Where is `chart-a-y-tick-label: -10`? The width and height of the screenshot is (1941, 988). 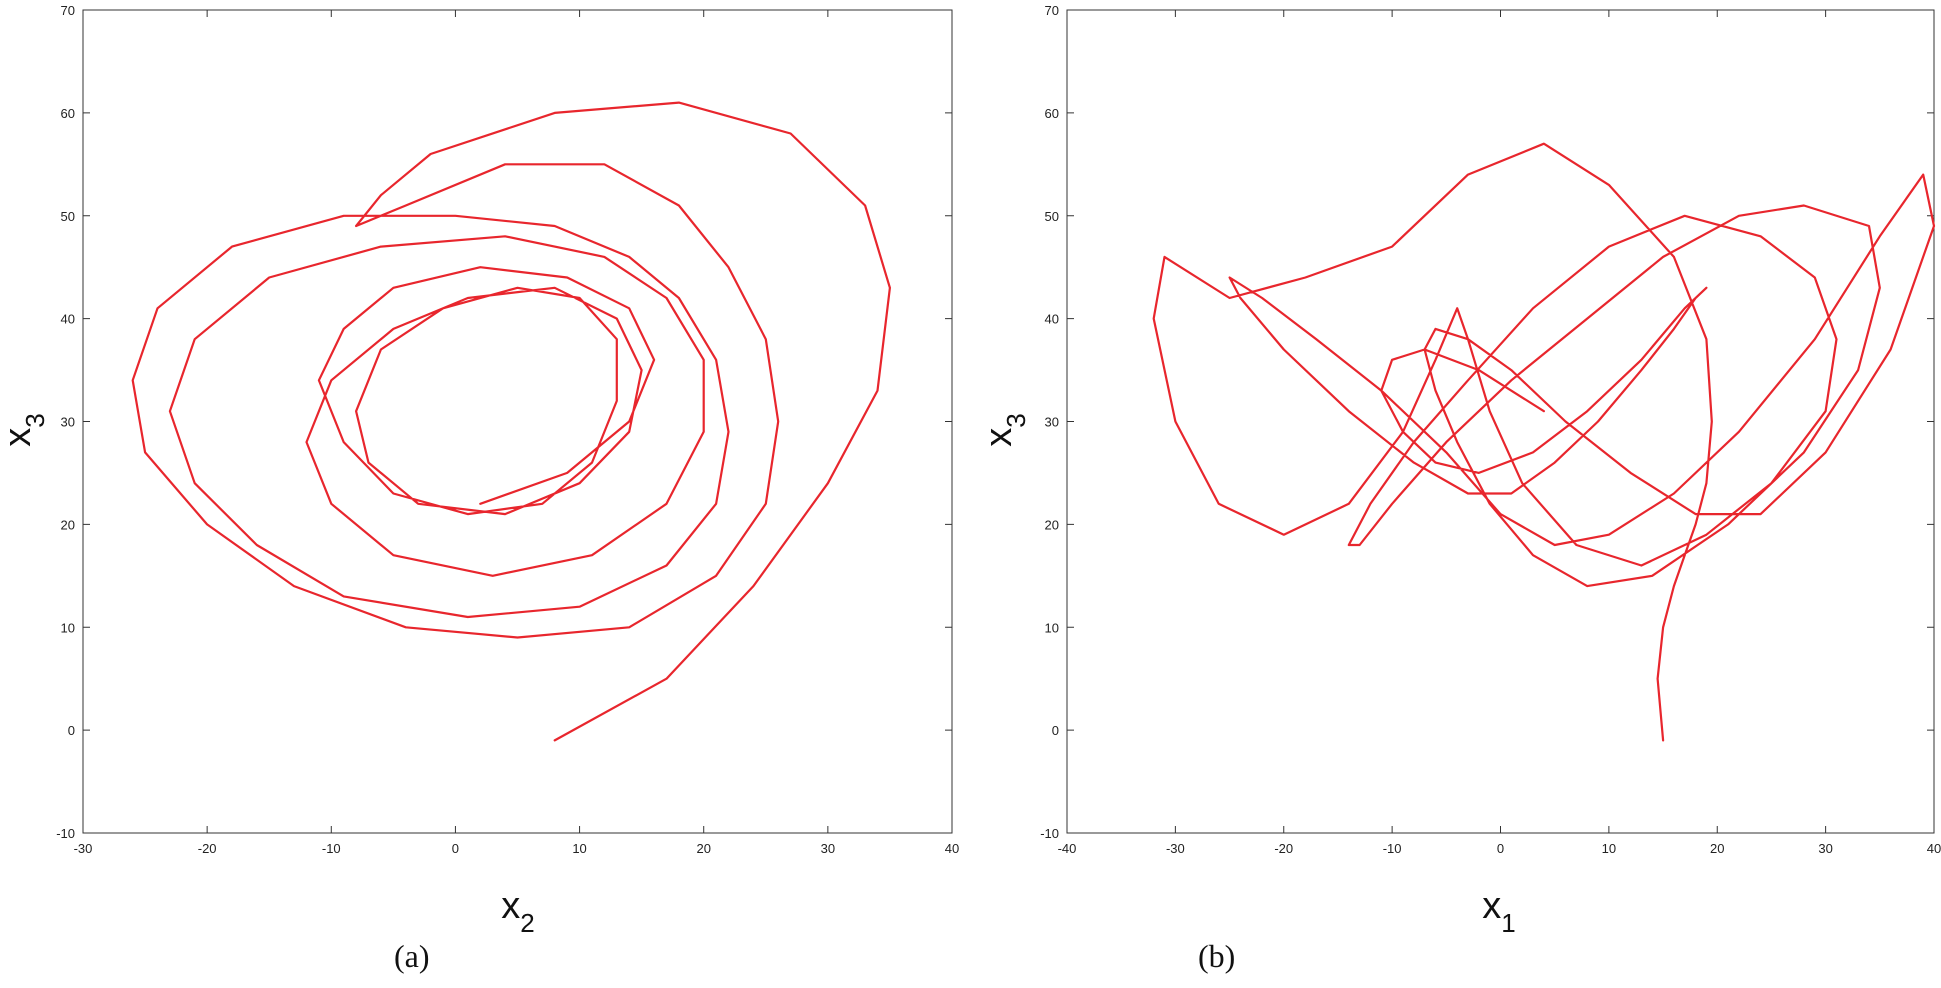
chart-a-y-tick-label: -10 is located at coordinates (65, 833).